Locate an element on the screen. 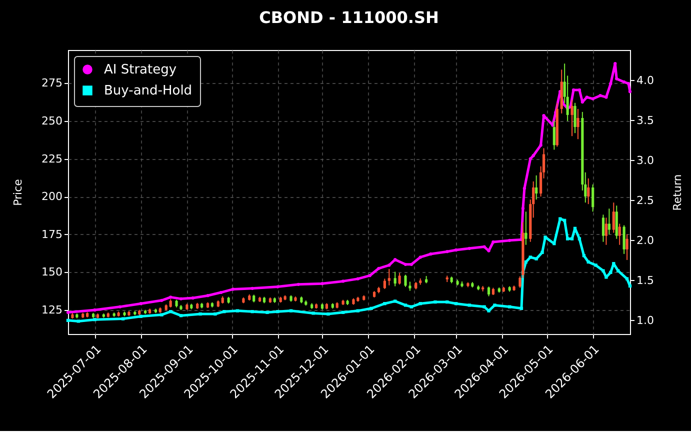 This screenshot has width=691, height=434. y2-tick-label: 3.5 is located at coordinates (645, 120).